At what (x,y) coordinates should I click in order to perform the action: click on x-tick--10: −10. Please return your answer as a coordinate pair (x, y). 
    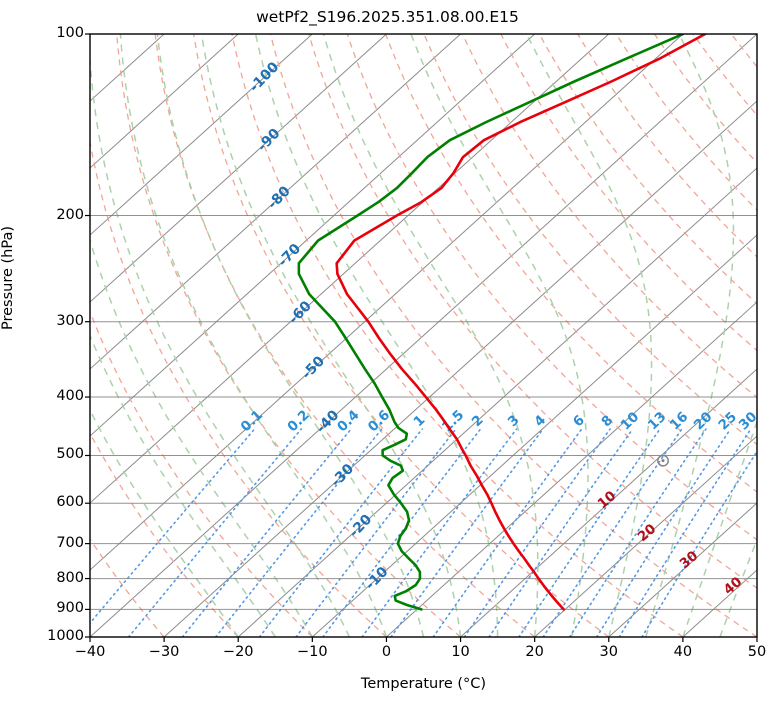
    Looking at the image, I should click on (312, 652).